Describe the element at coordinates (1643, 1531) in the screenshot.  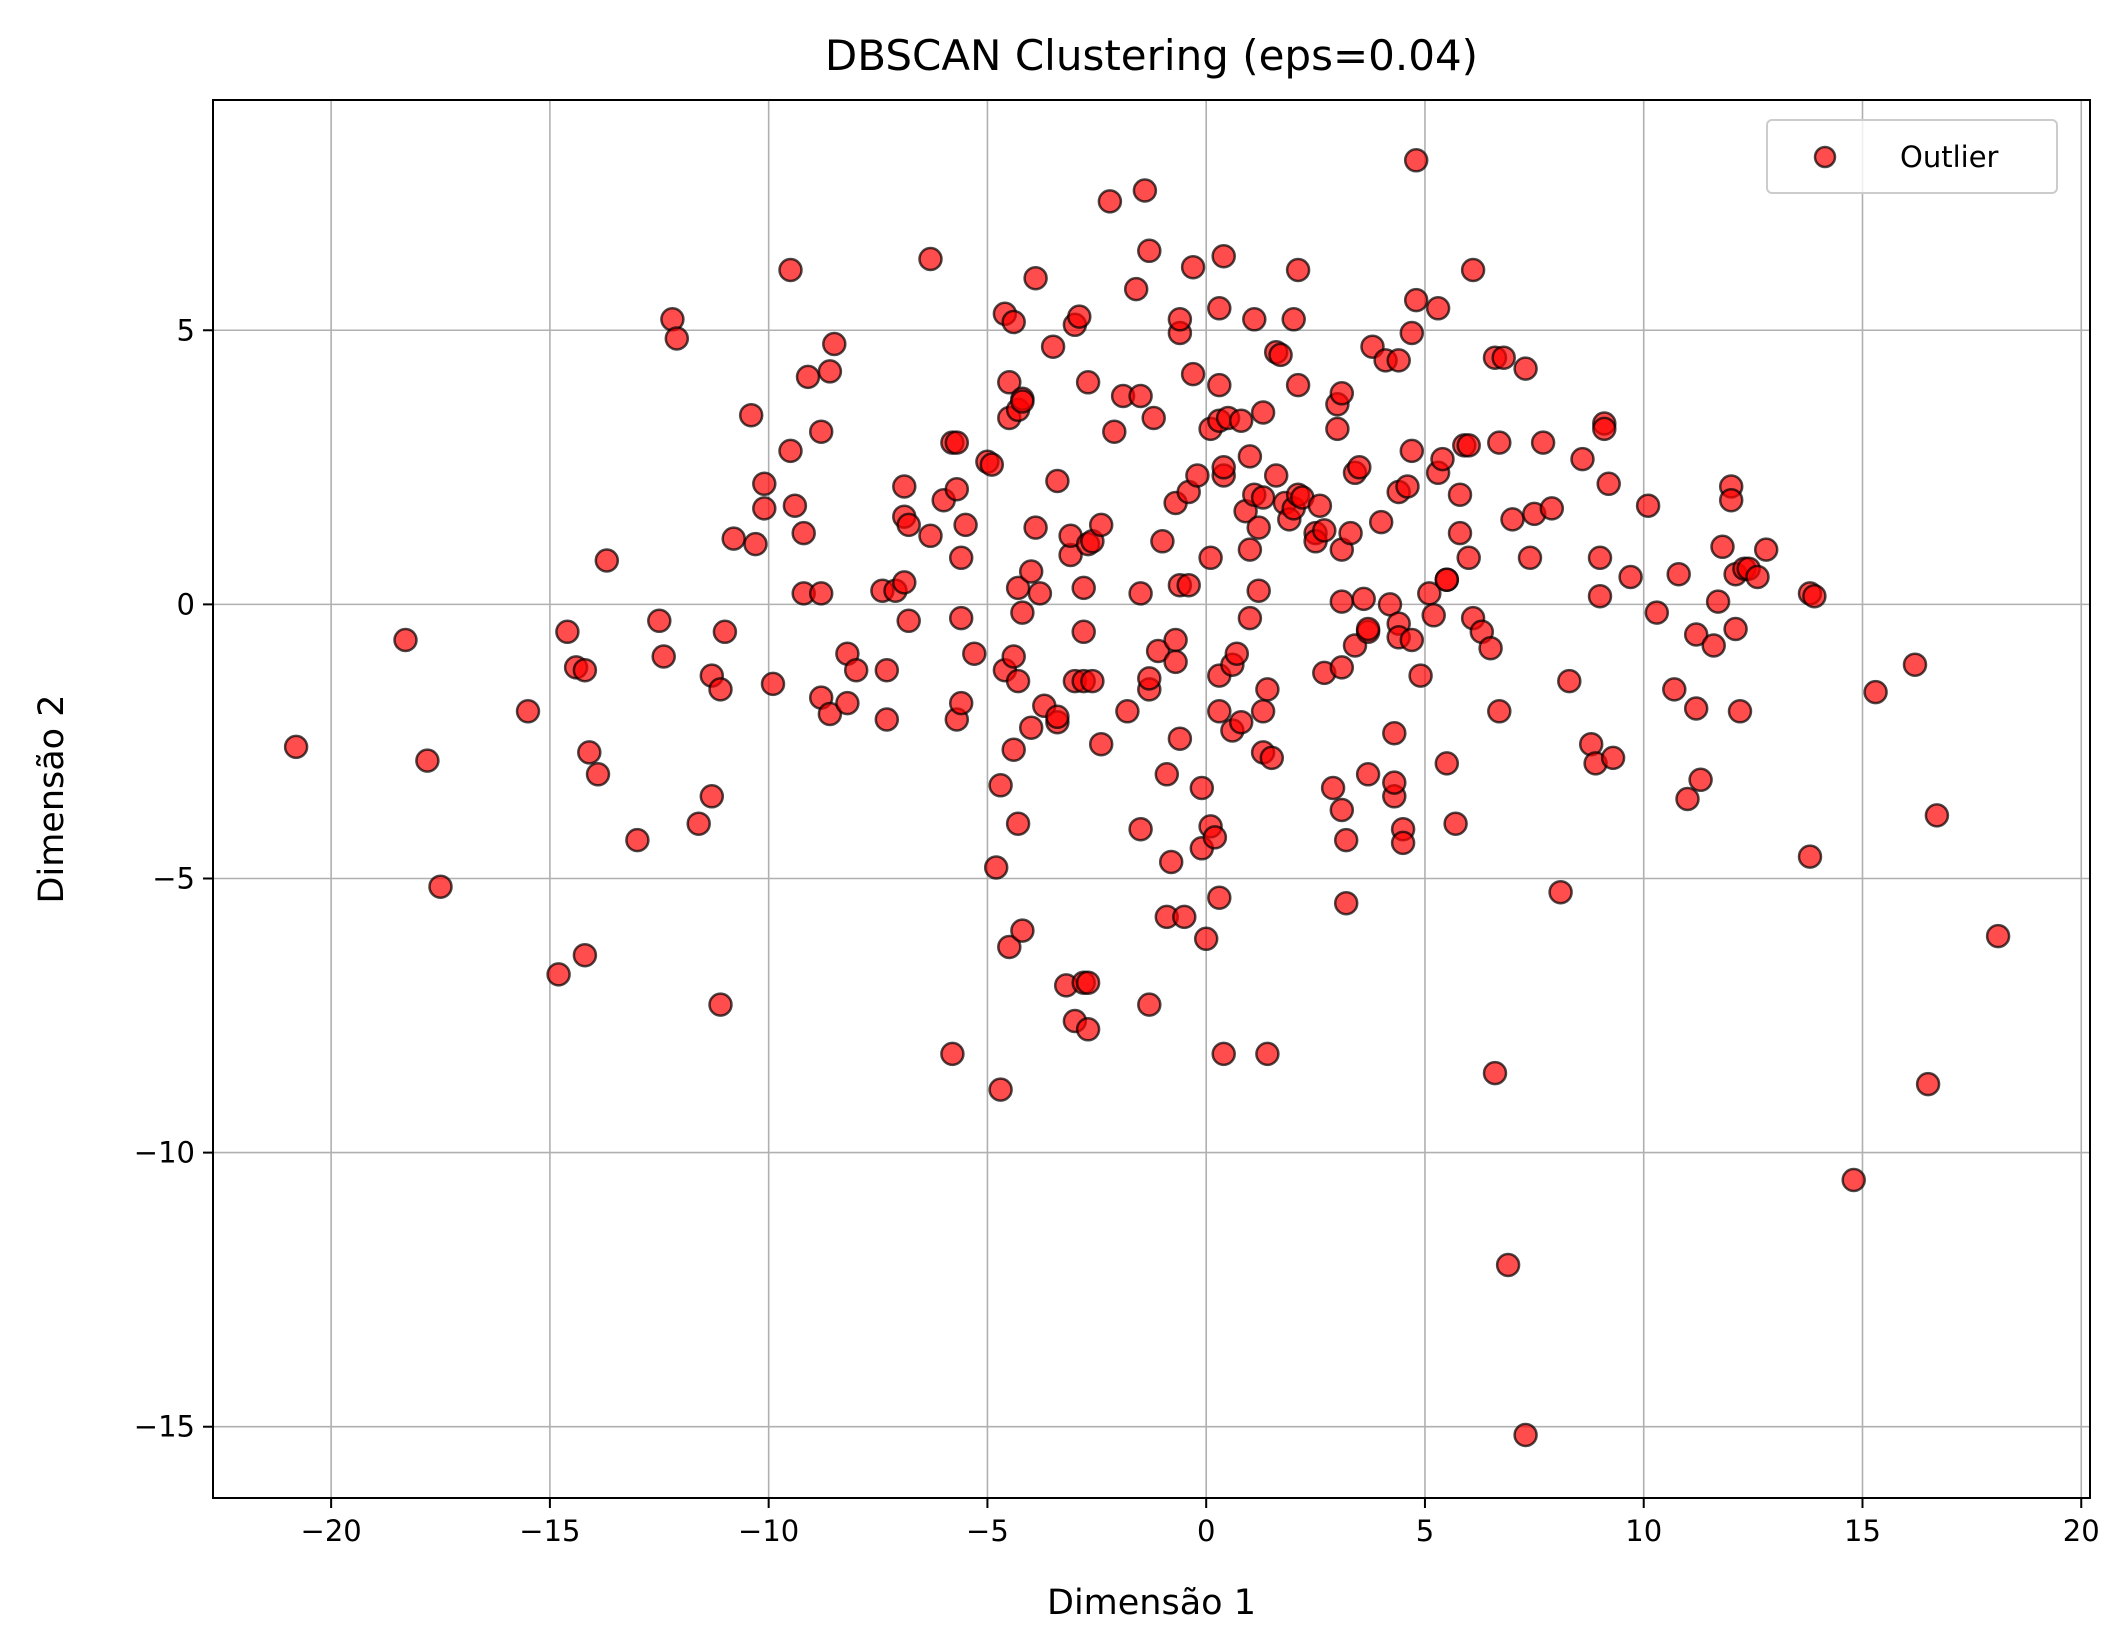
I see `x-tick-label: 10` at that location.